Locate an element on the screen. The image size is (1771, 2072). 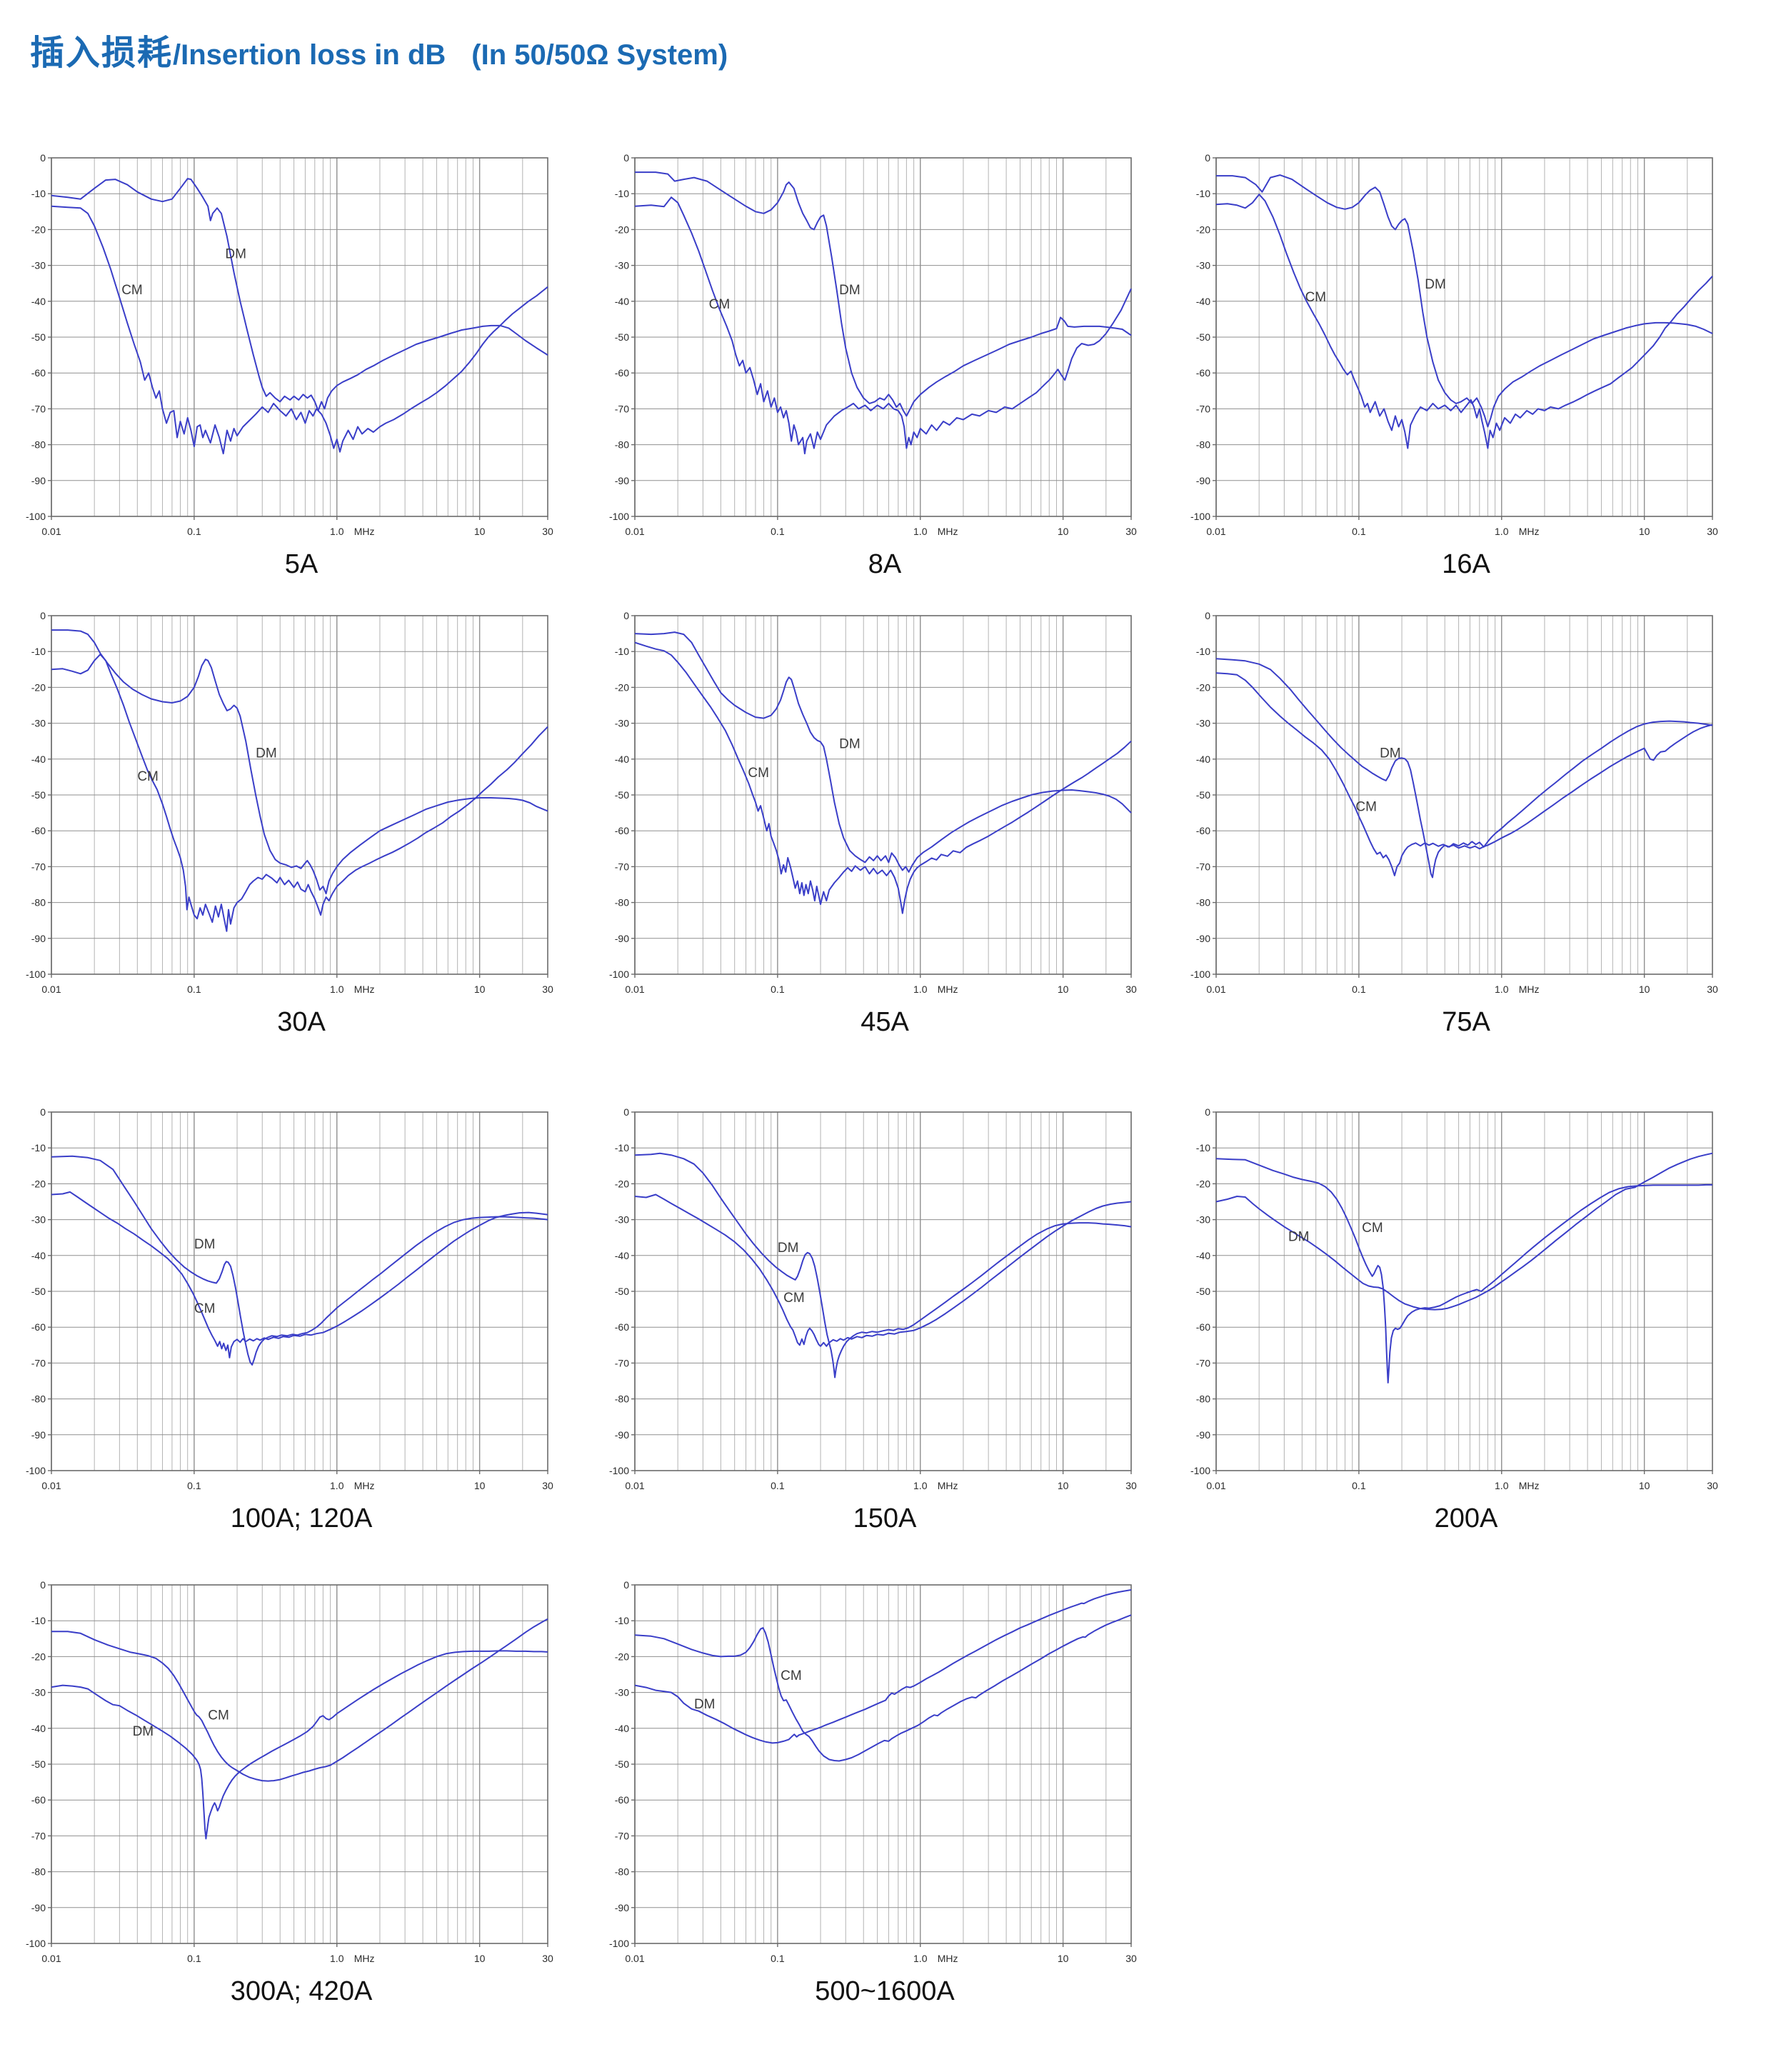
page-title-system-note: (In 50/50Ω System) is located at coordinates (600, 55).